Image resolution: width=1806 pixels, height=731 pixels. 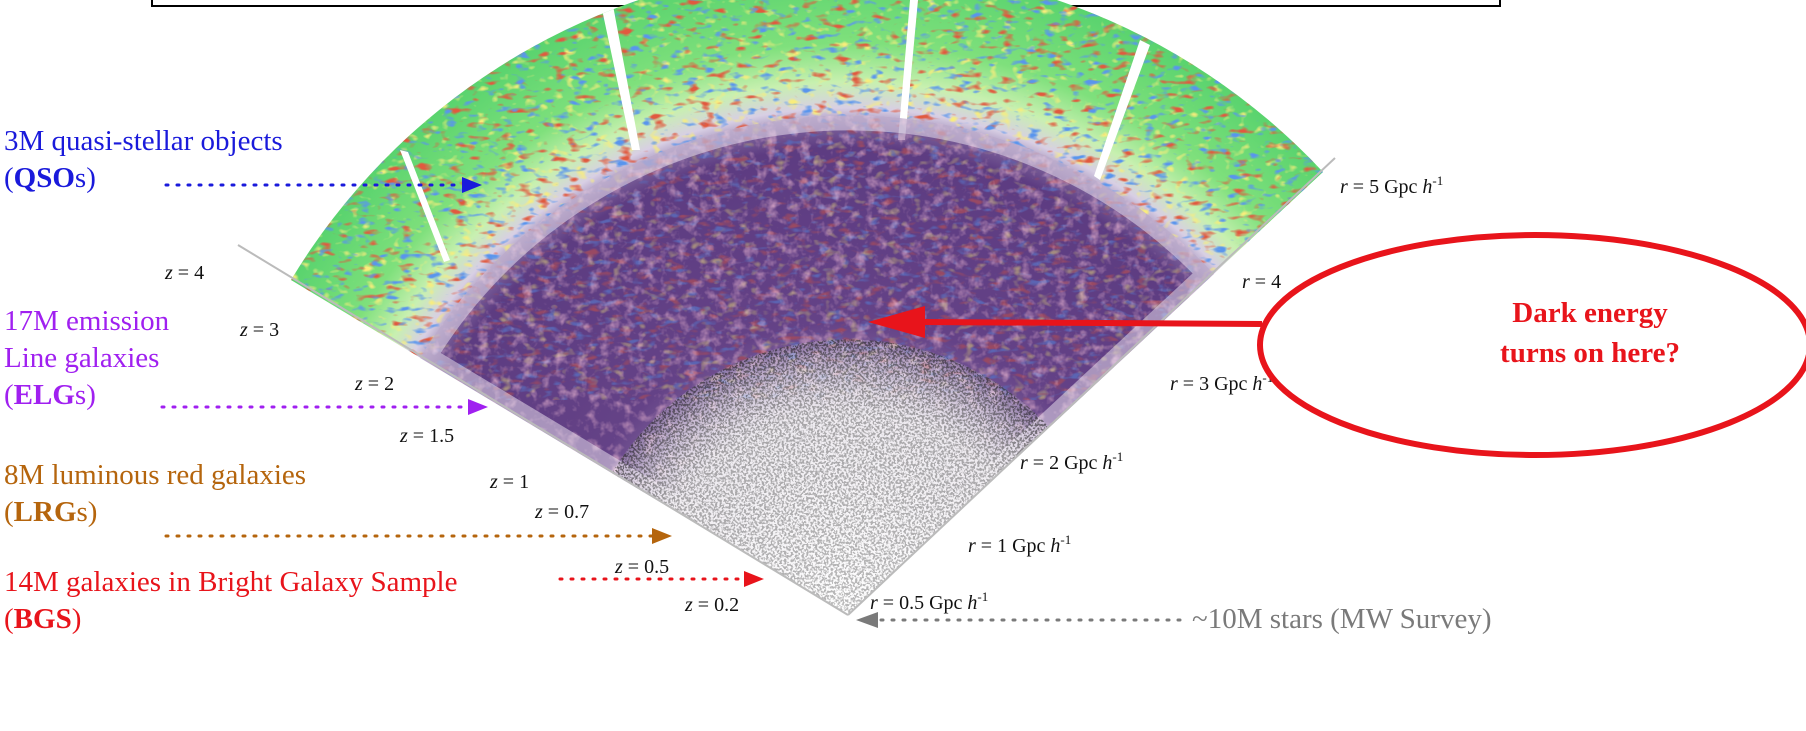 I want to click on redshift-label: z = 0.2, so click(x=711, y=605).